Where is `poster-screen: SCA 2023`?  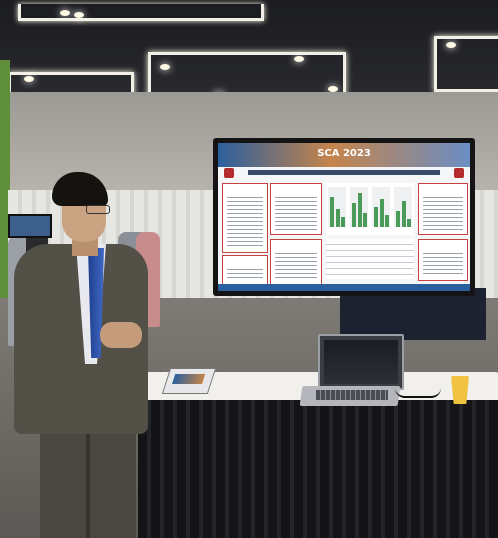 poster-screen: SCA 2023 is located at coordinates (344, 217).